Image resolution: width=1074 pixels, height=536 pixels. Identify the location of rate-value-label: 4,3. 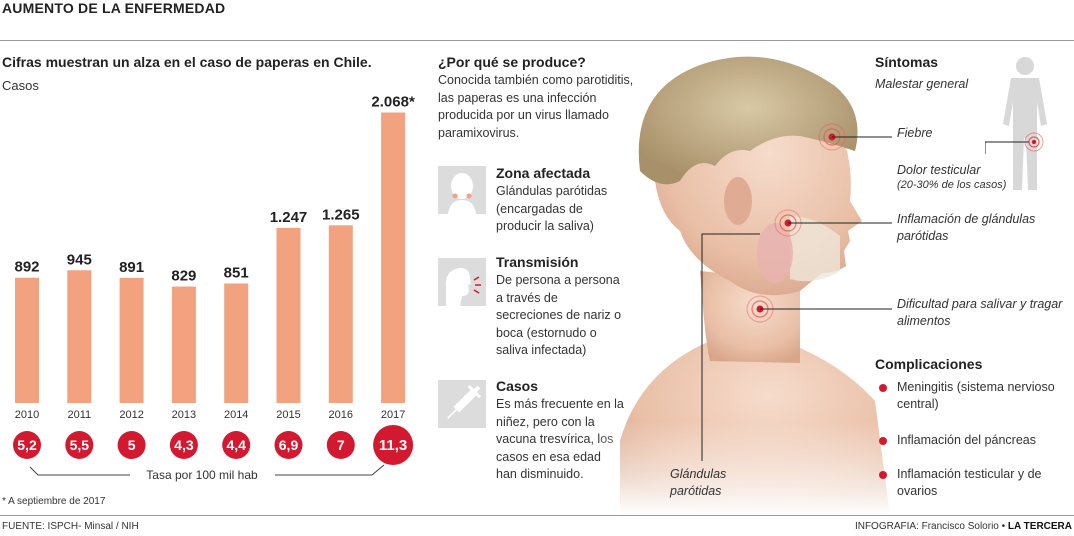
(184, 445).